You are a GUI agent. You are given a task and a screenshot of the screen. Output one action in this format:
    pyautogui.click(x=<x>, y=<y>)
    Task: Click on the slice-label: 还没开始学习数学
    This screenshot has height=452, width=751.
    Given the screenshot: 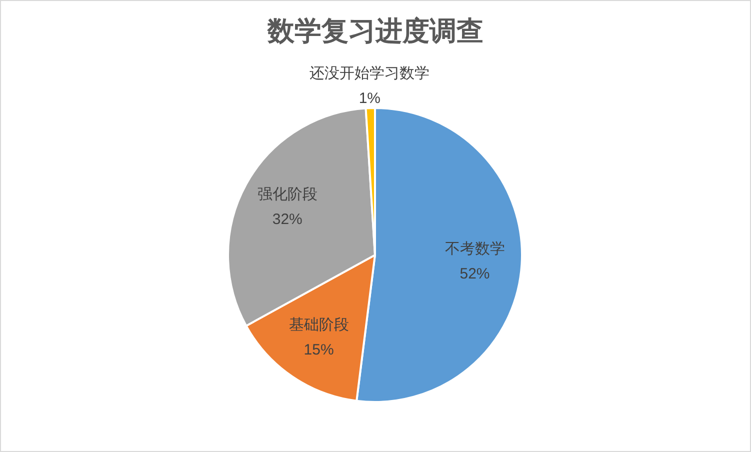 What is the action you would take?
    pyautogui.click(x=370, y=73)
    